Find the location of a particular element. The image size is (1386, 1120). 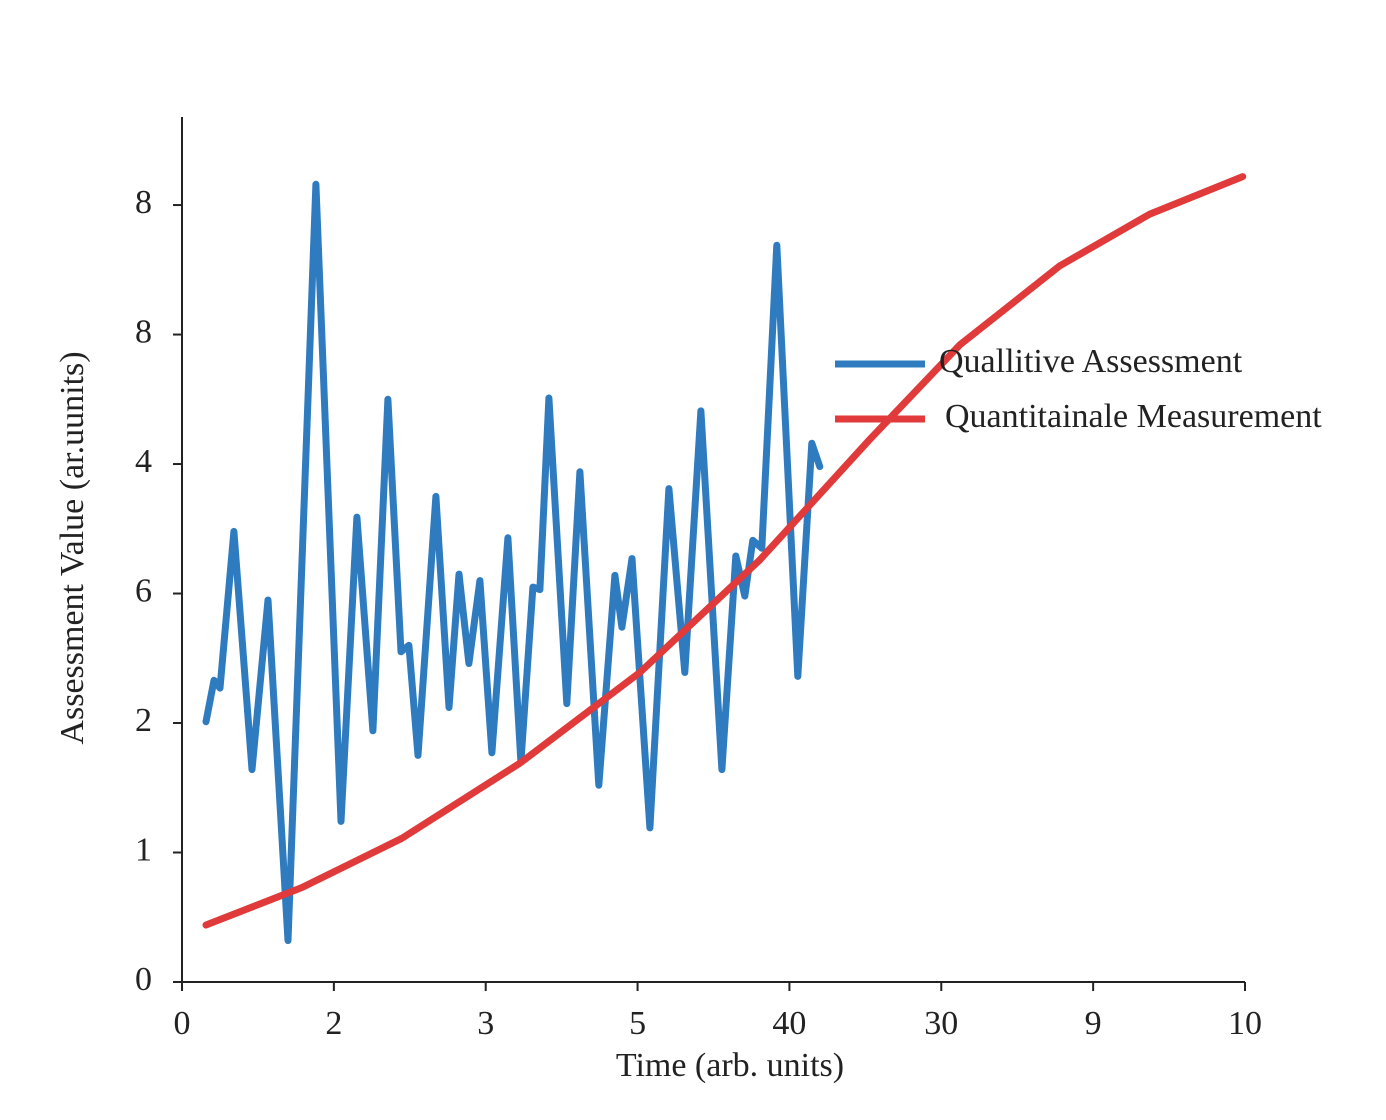

y-axis-label: Assessment Value (ar.uunits) is located at coordinates (72, 547).